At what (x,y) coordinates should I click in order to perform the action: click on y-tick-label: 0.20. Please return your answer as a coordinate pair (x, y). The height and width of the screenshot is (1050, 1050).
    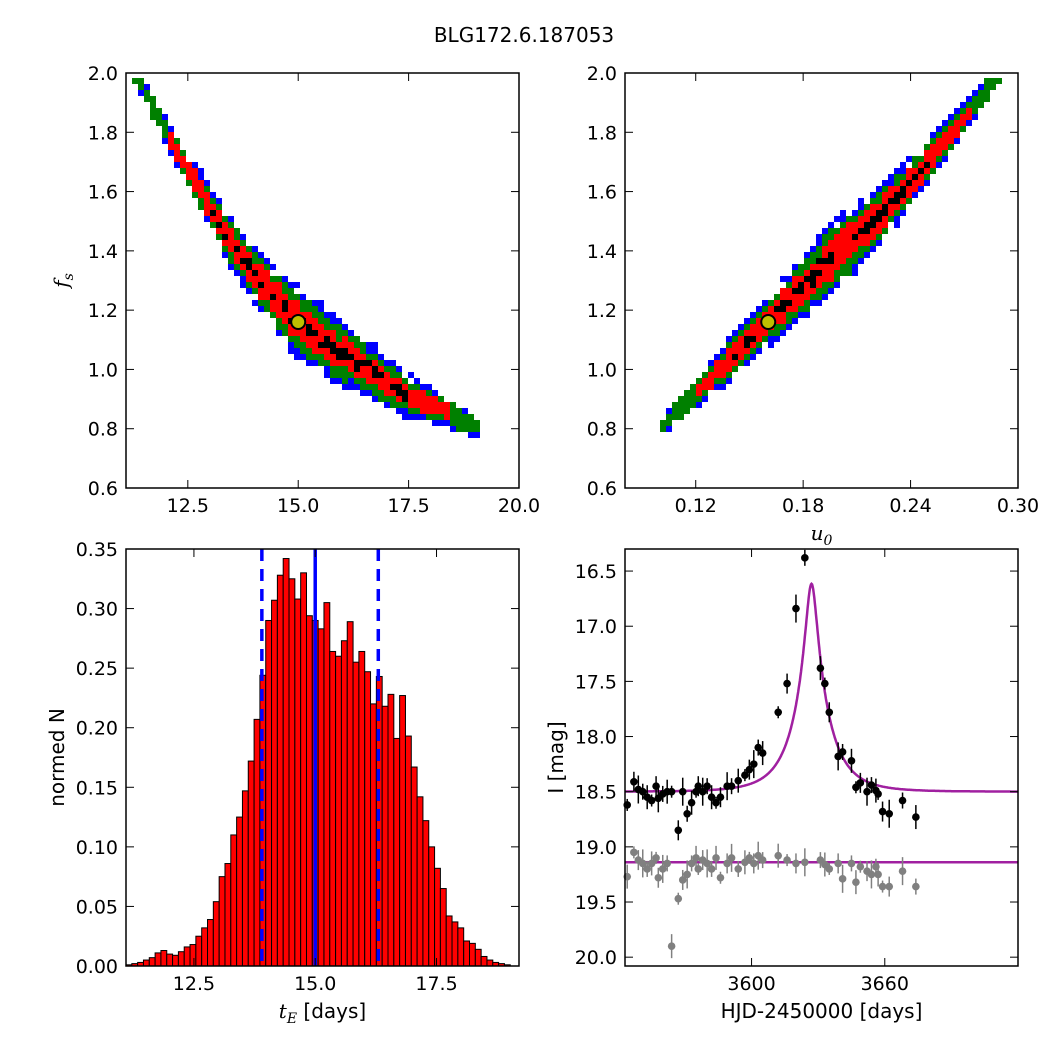
    Looking at the image, I should click on (97, 729).